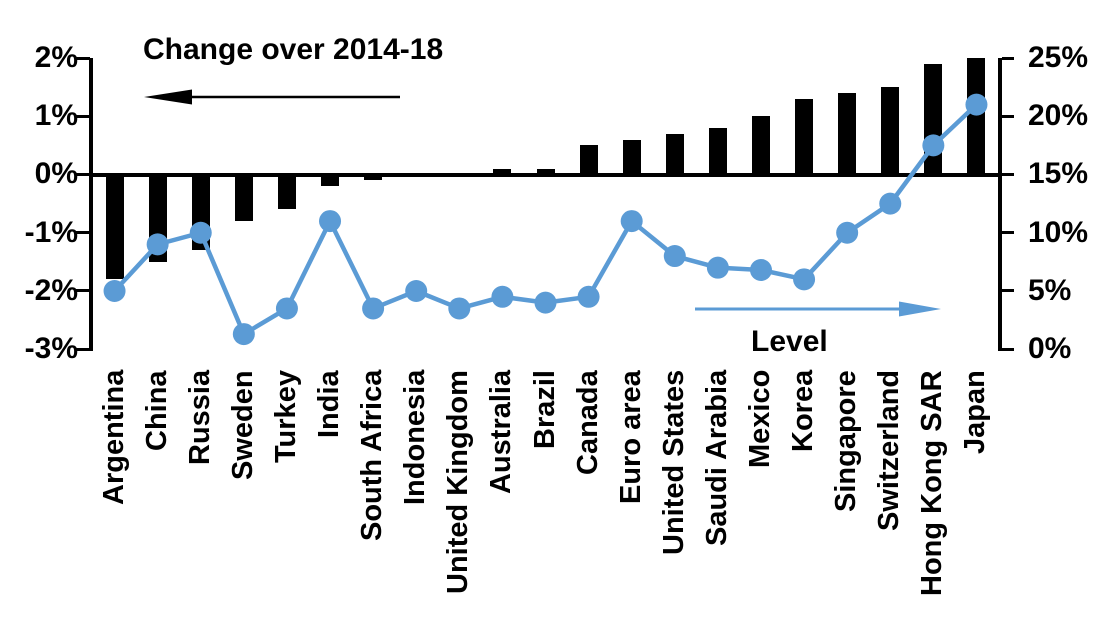  What do you see at coordinates (157, 244) in the screenshot?
I see `line-marker-china` at bounding box center [157, 244].